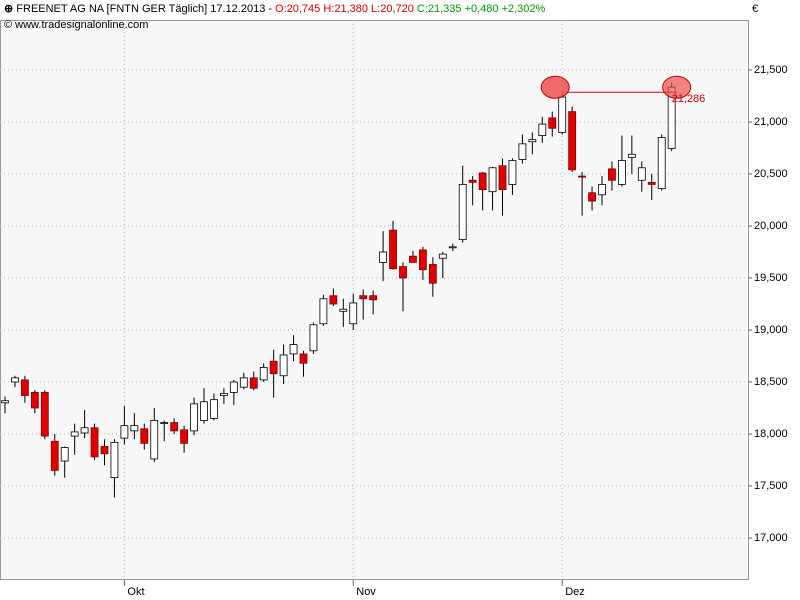  I want to click on y-tick-label: 19,000, so click(771, 330).